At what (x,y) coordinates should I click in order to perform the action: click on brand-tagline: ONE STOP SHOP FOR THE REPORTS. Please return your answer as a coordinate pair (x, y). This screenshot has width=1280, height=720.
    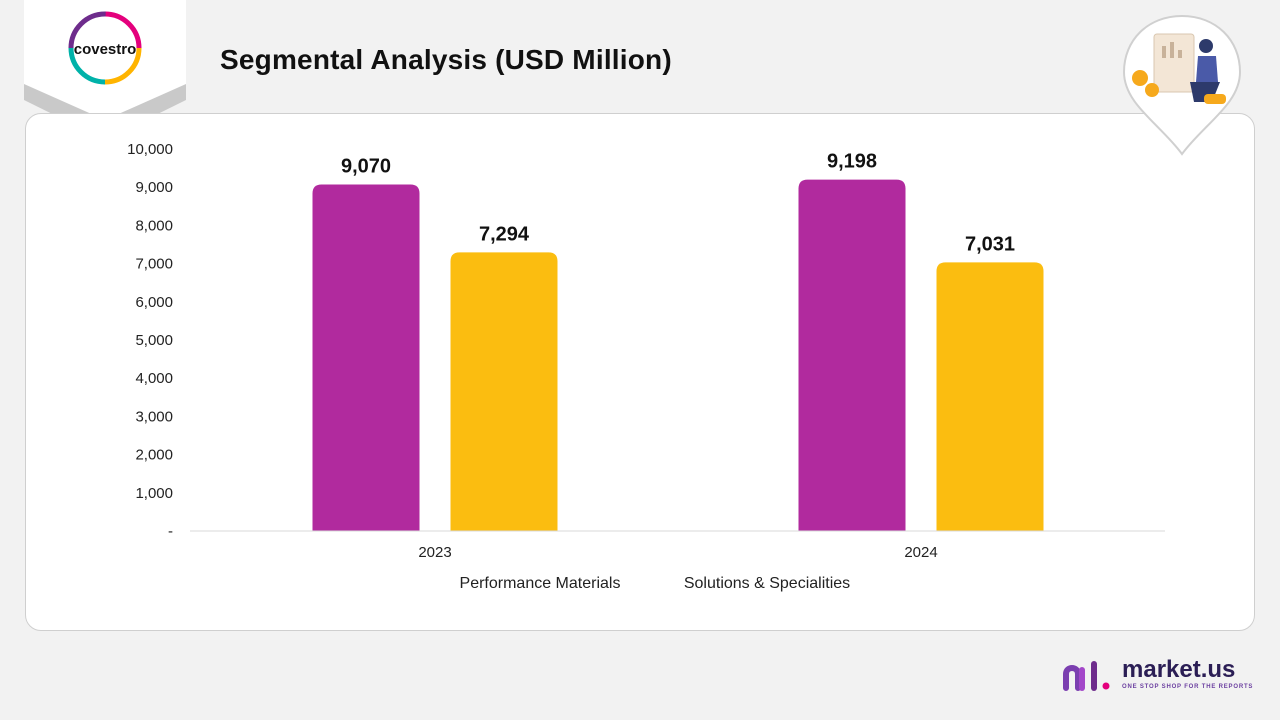
    Looking at the image, I should click on (1188, 687).